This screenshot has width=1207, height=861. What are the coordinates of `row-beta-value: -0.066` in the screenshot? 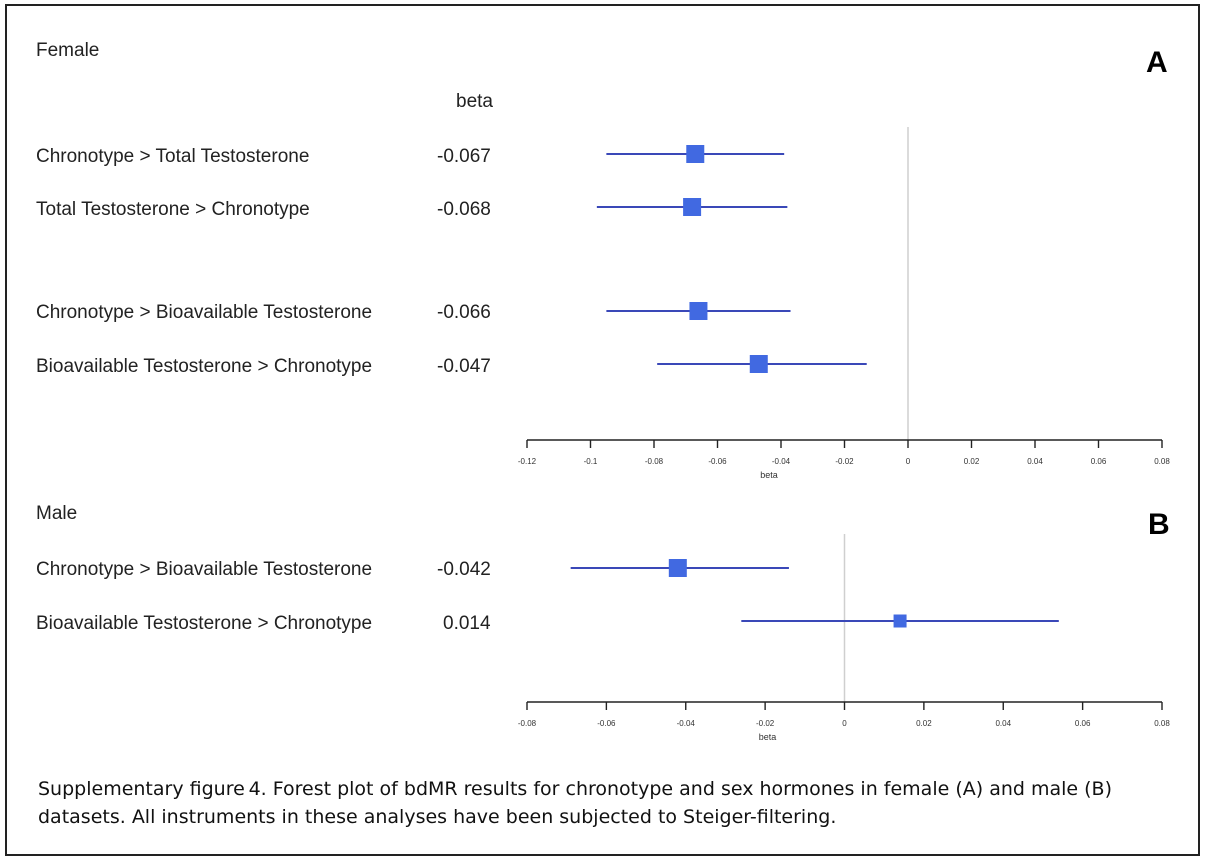 It's located at (464, 312).